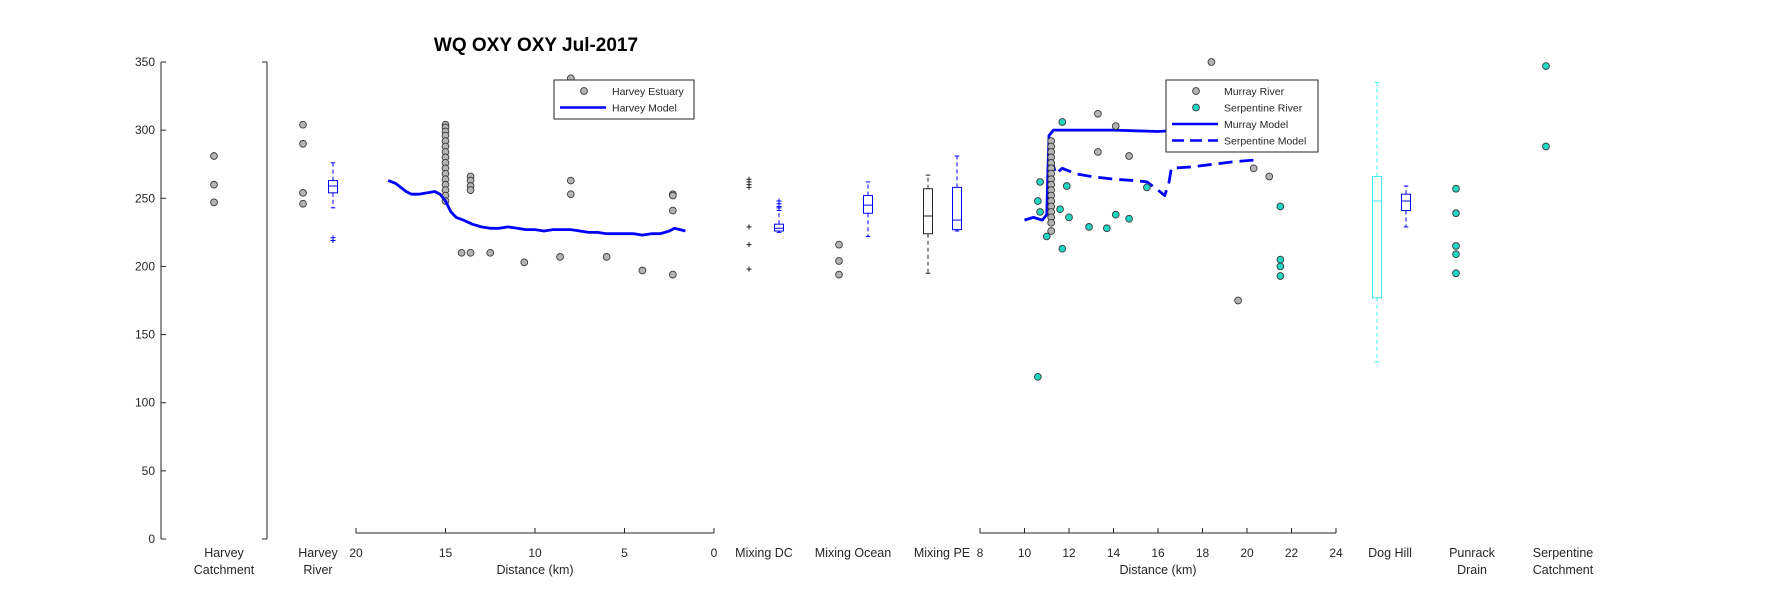  What do you see at coordinates (714, 553) in the screenshot?
I see `x-tick-label: 0` at bounding box center [714, 553].